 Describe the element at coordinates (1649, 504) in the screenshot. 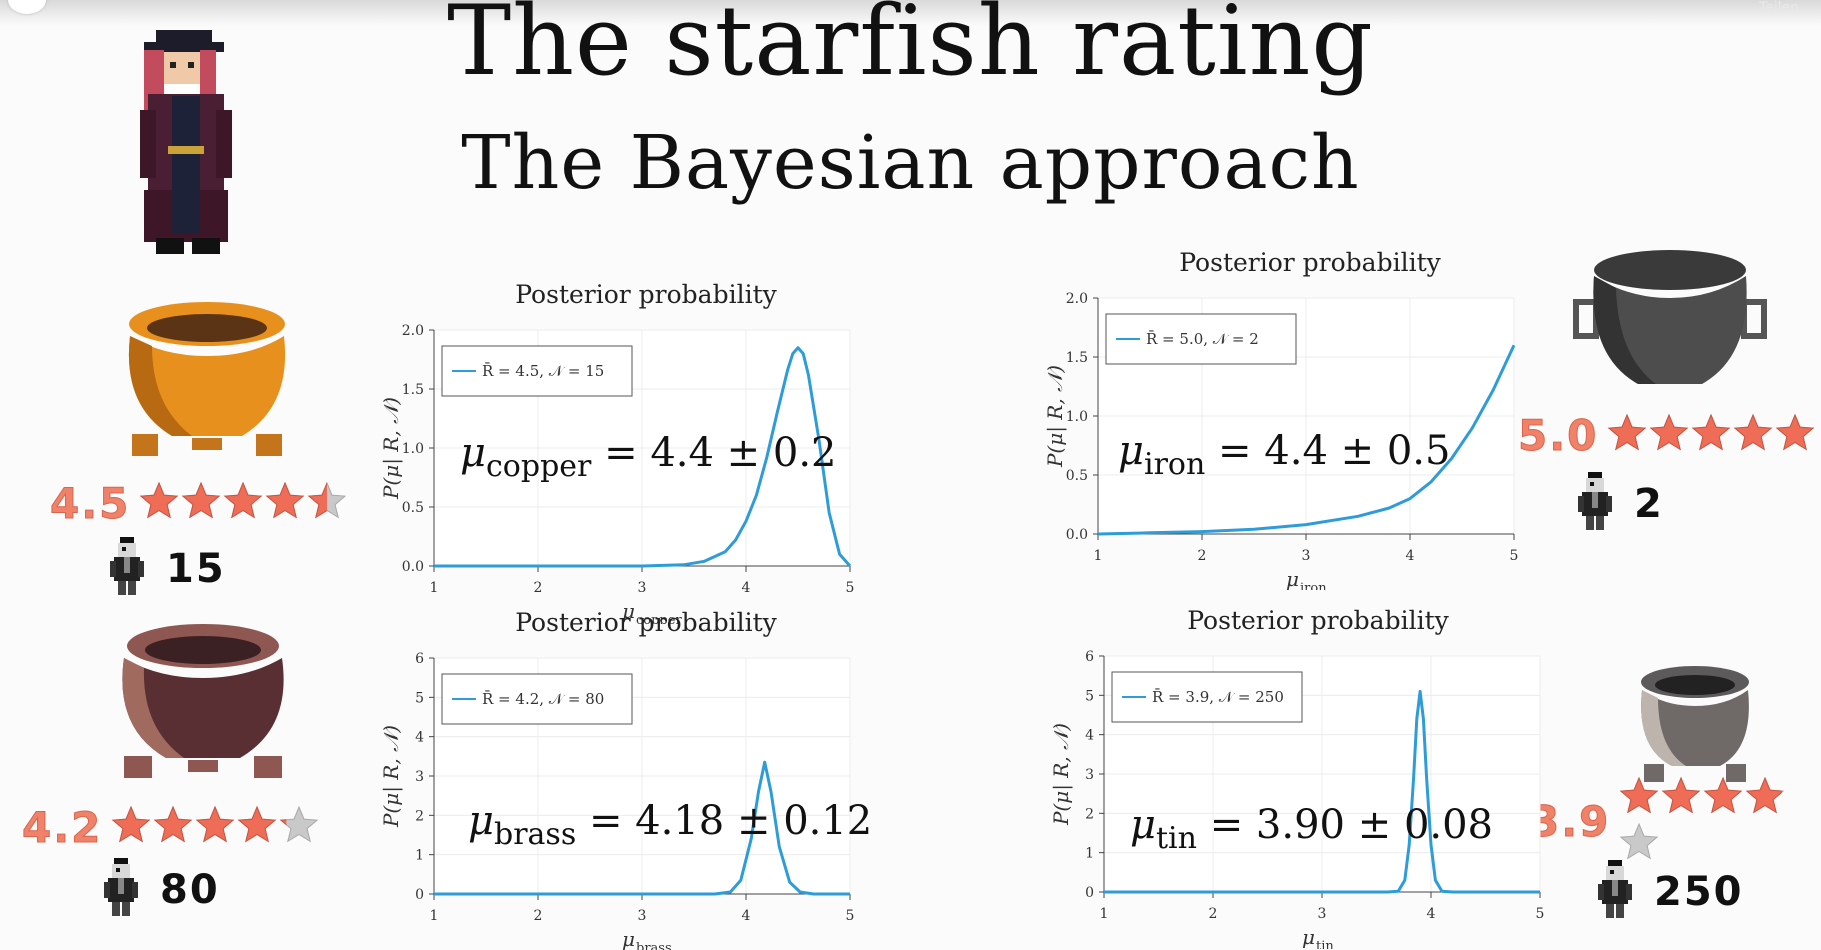

I see `reviewer-count: 2` at that location.